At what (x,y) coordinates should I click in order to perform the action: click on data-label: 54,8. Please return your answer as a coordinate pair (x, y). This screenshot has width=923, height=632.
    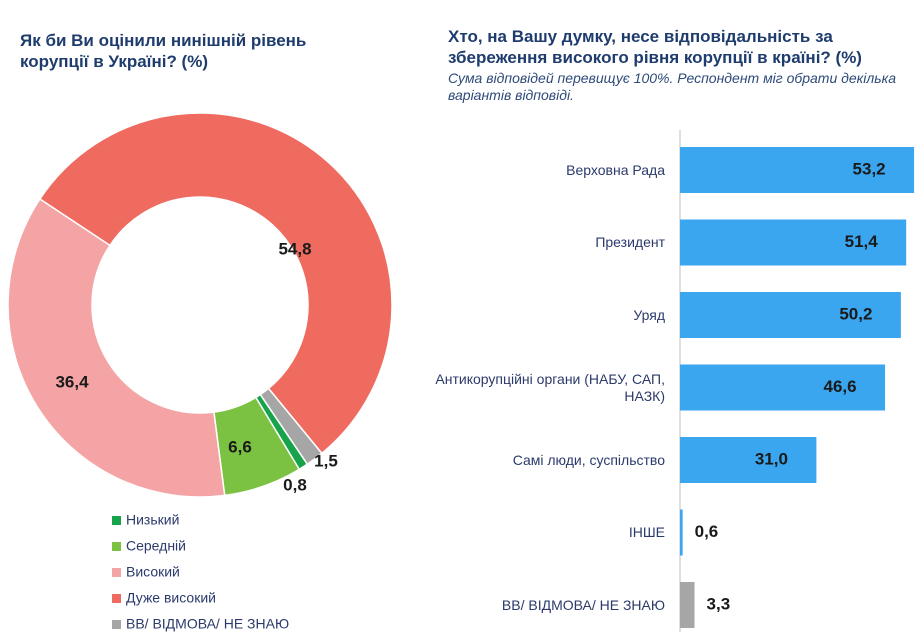
    Looking at the image, I should click on (294, 248).